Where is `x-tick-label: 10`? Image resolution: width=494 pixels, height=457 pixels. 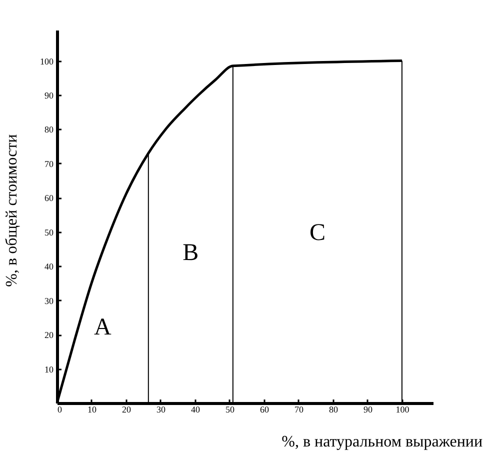
x-tick-label: 10 is located at coordinates (92, 409).